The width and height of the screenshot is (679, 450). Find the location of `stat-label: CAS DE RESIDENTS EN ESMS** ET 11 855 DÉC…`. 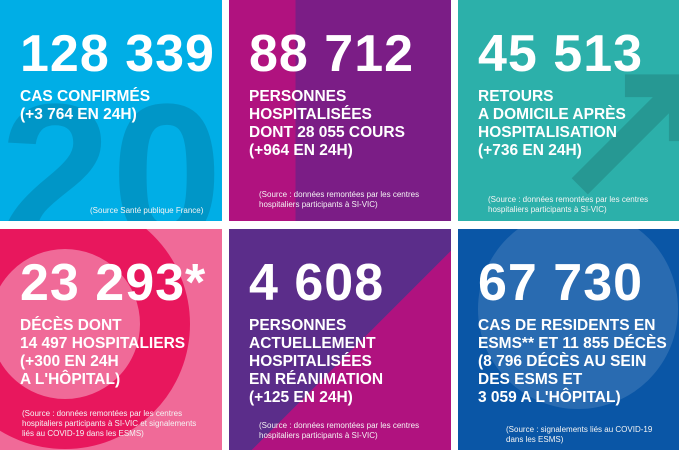

stat-label: CAS DE RESIDENTS EN ESMS** ET 11 855 DÉC… is located at coordinates (572, 361).